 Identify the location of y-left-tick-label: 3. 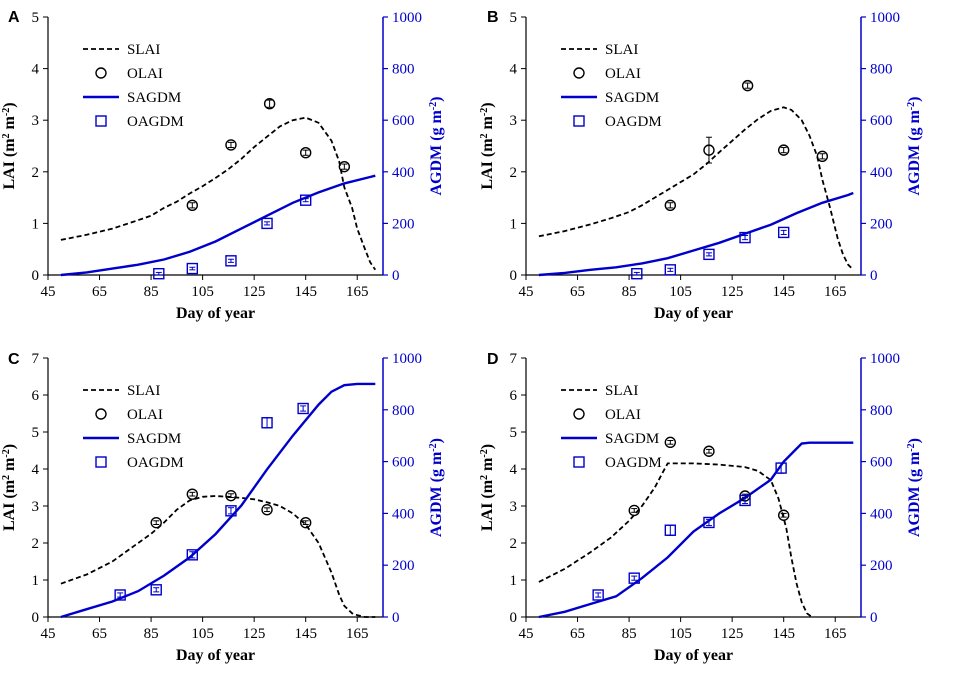
(36, 121).